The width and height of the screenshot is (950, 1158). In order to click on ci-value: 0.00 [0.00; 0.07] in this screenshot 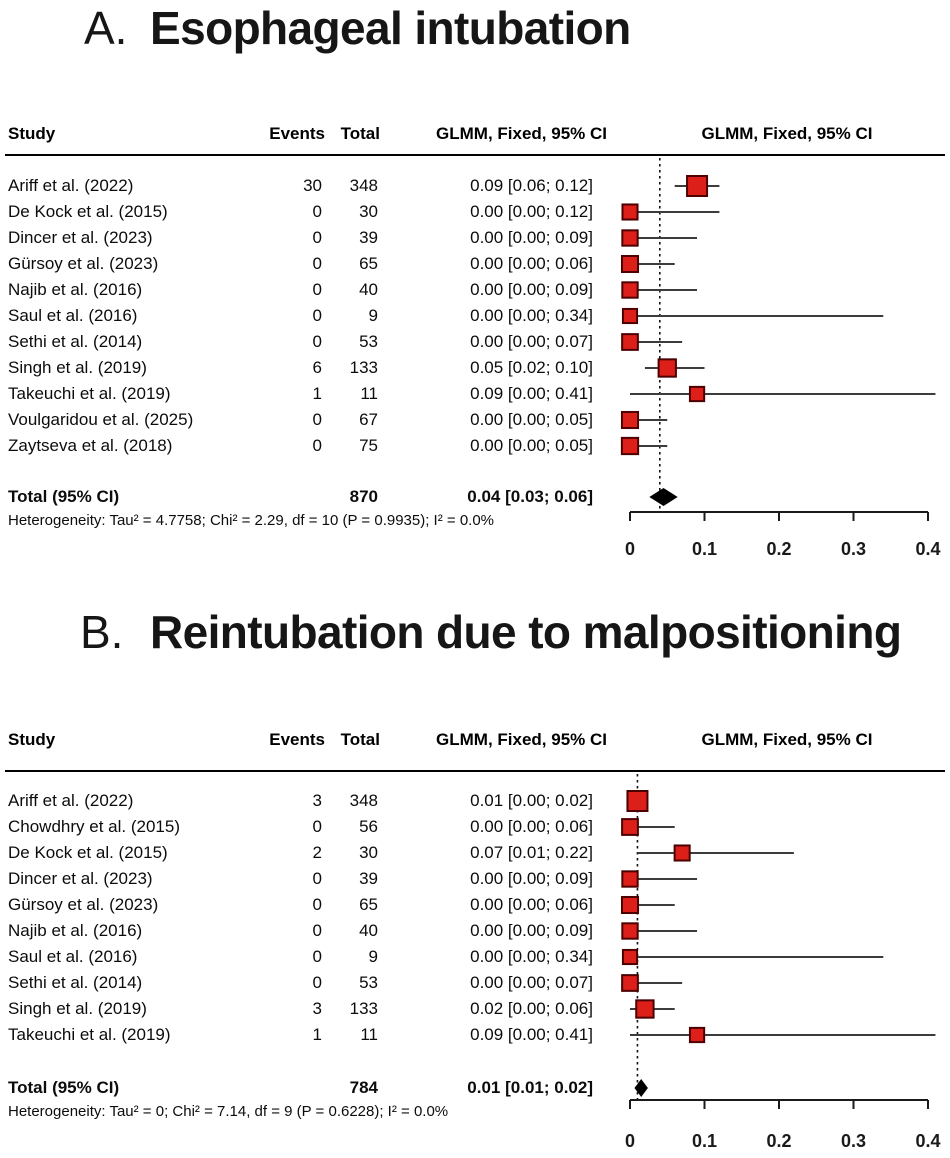, I will do `click(531, 982)`.